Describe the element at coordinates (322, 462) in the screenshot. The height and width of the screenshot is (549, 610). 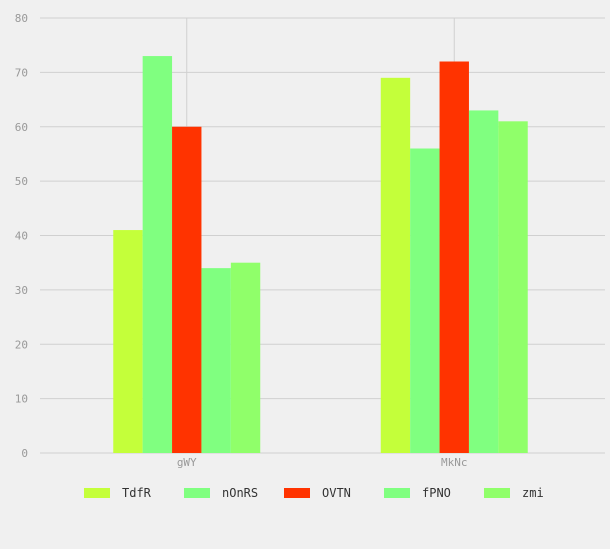
I see `x-axis: gWY MkNc` at that location.